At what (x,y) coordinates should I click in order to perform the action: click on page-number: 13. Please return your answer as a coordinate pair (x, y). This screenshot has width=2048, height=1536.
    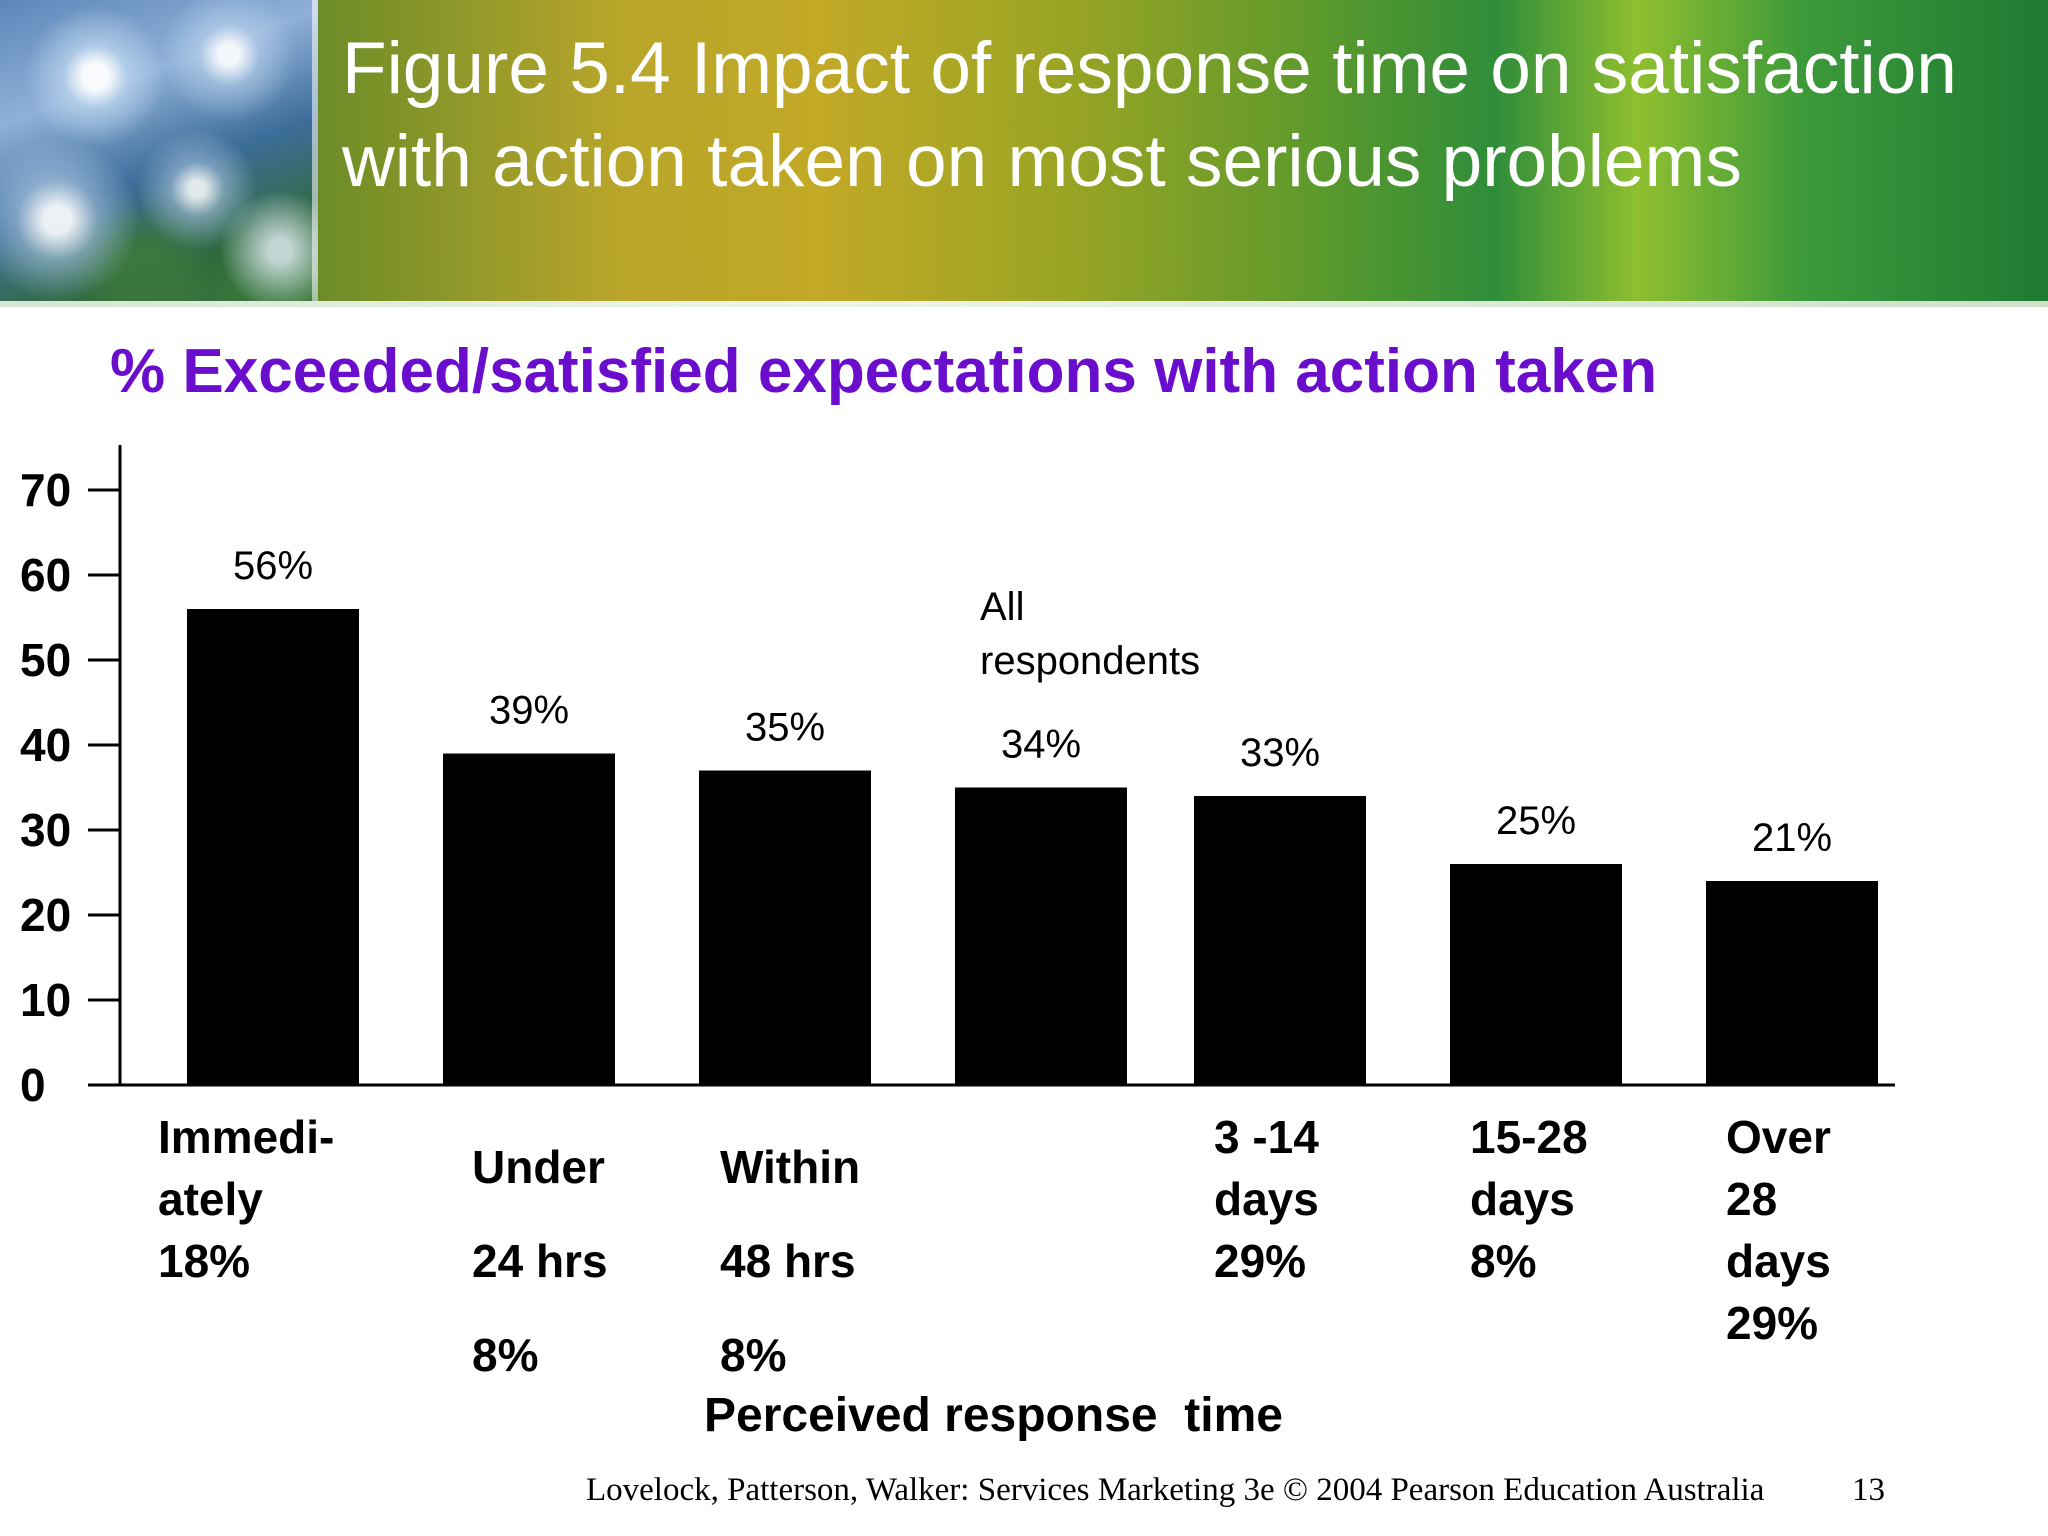
    Looking at the image, I should click on (1868, 1490).